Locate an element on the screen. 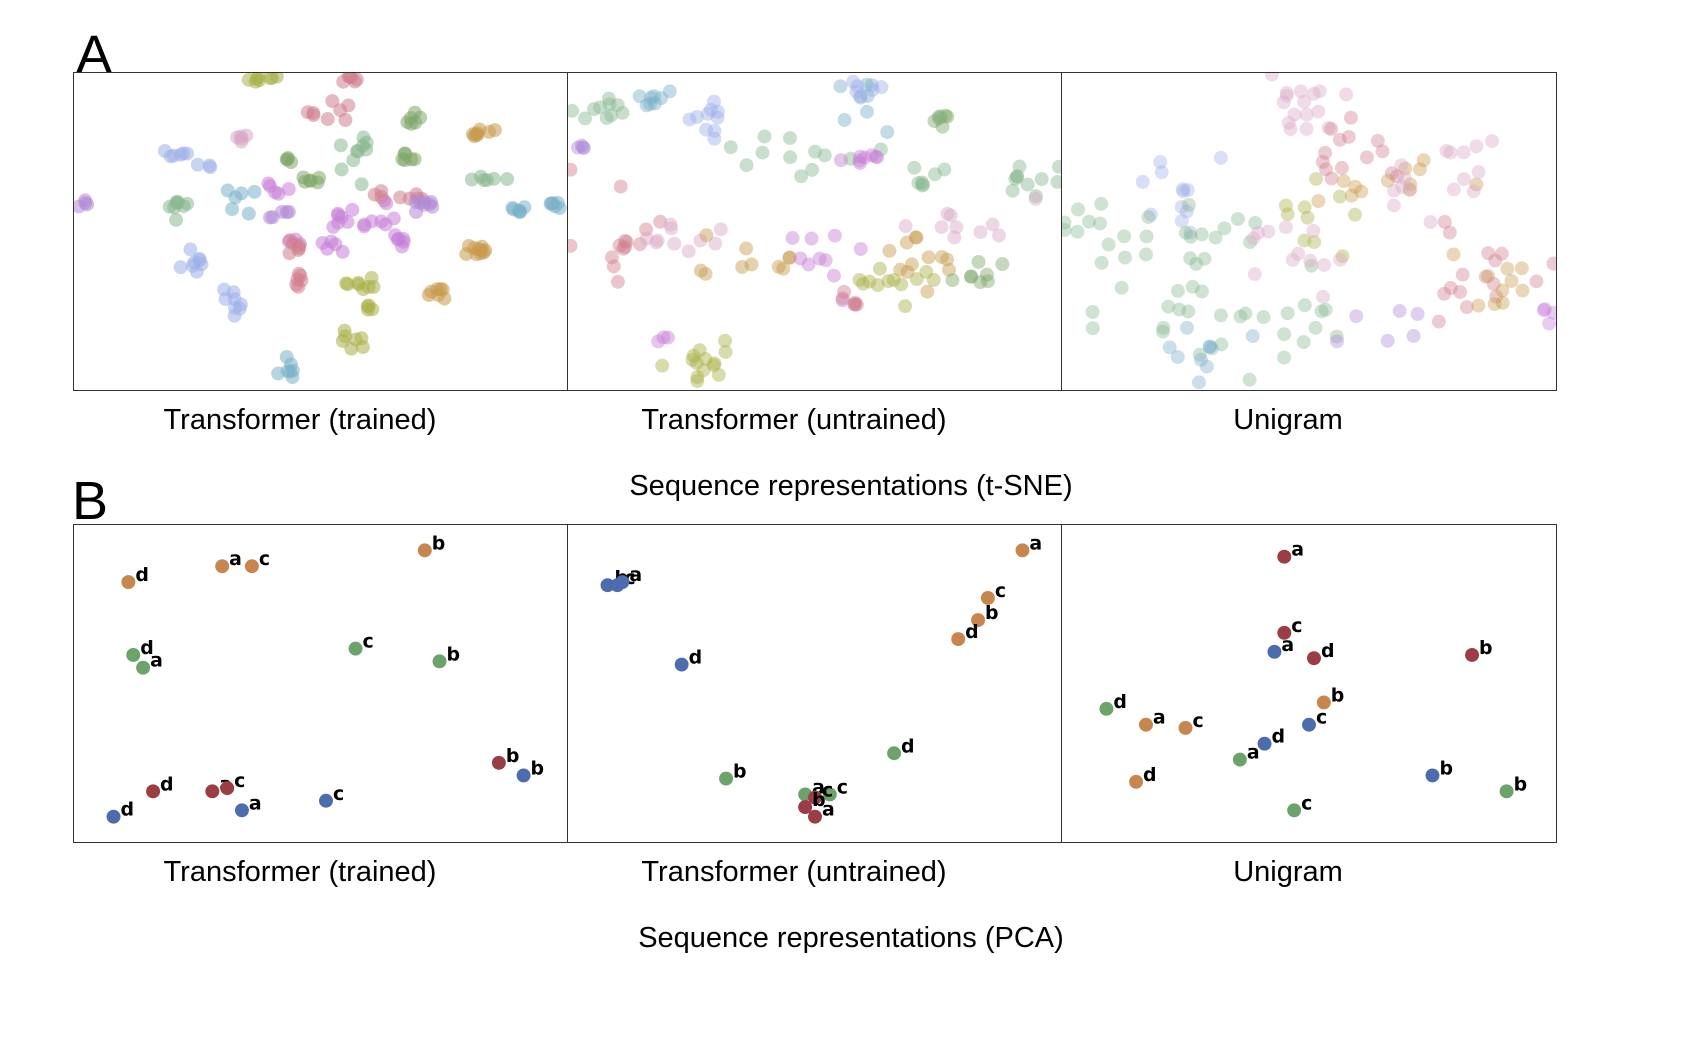  pca-point-blue-a is located at coordinates (1274, 651).